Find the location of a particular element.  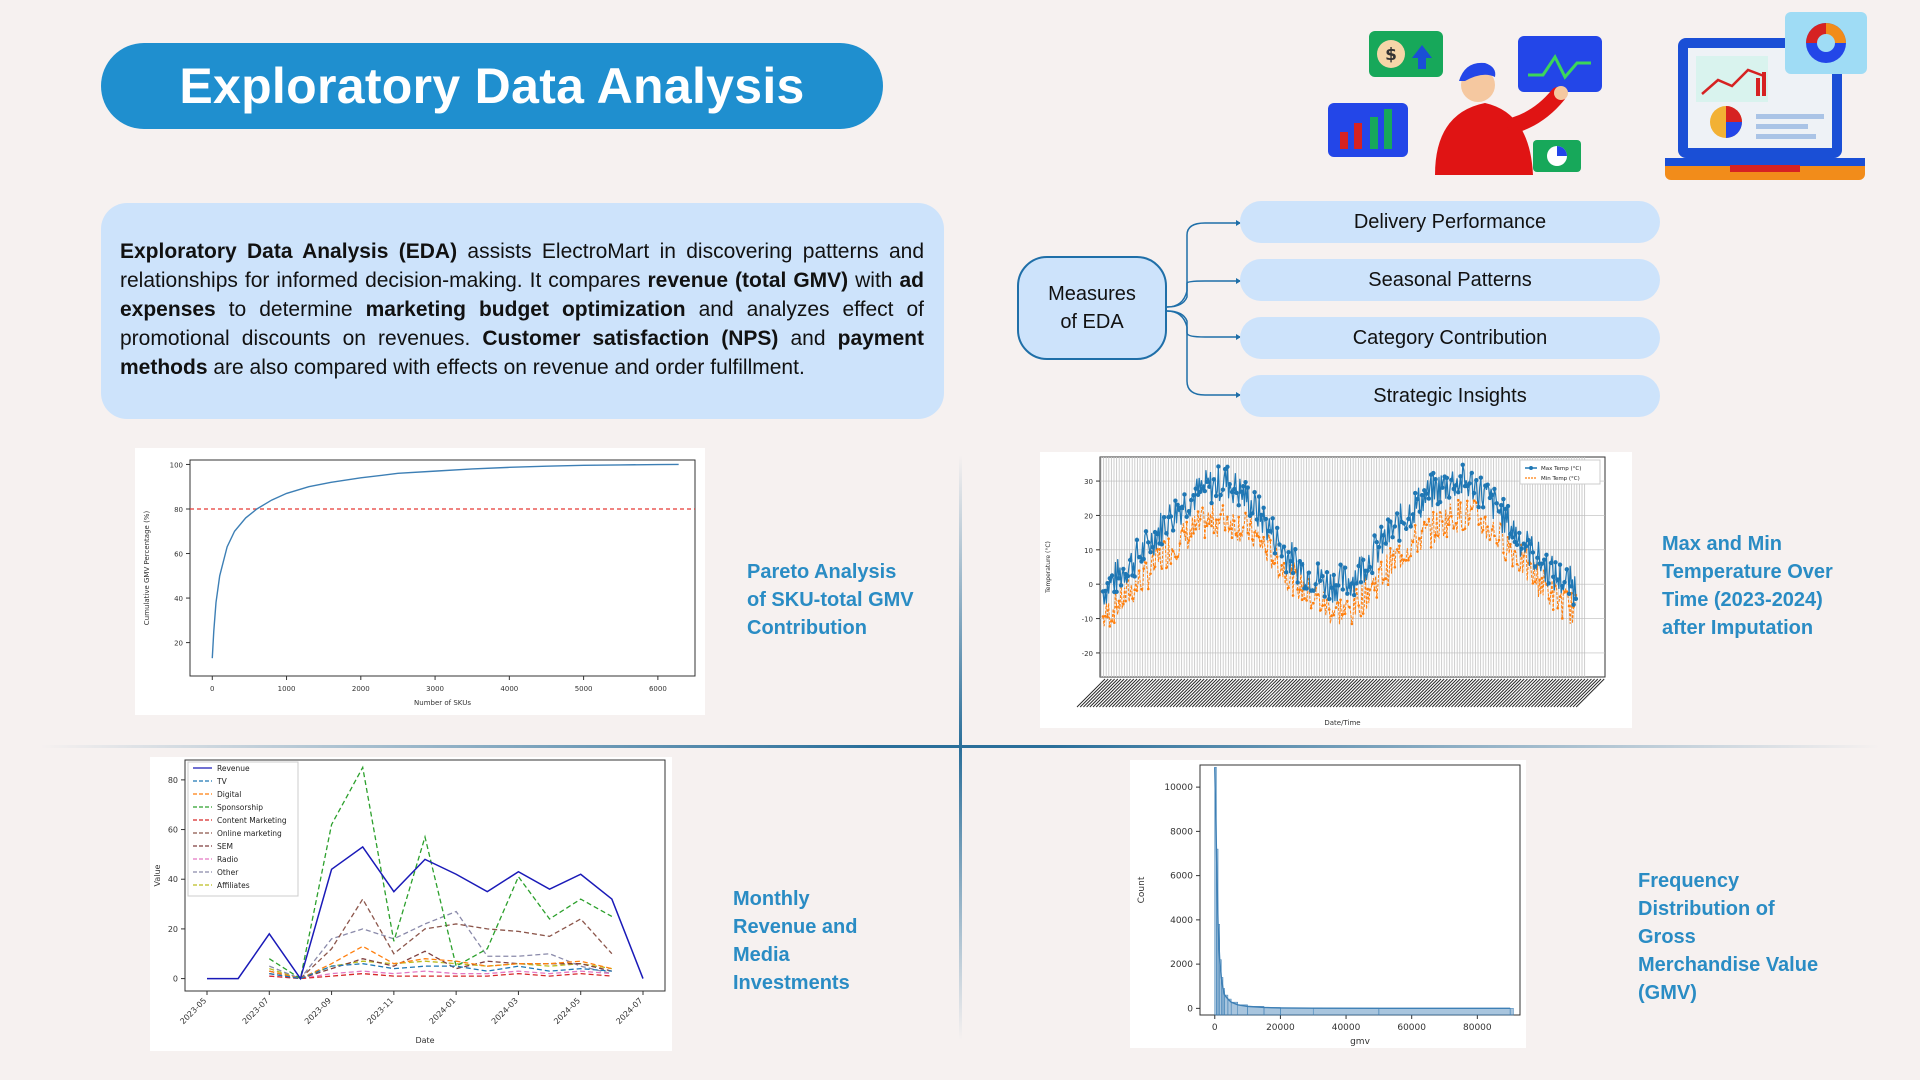

intro-text-4: with is located at coordinates (874, 280).